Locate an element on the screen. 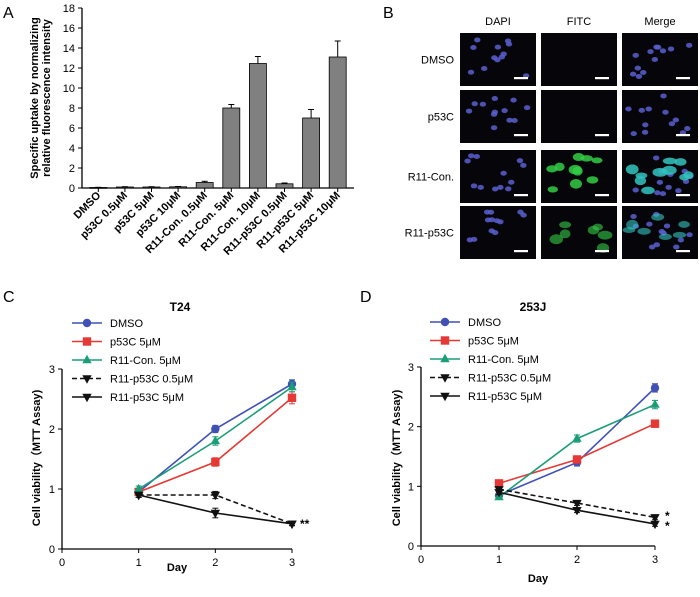 The height and width of the screenshot is (597, 700). legend-label: R11-Con. 5μM is located at coordinates (503, 360).